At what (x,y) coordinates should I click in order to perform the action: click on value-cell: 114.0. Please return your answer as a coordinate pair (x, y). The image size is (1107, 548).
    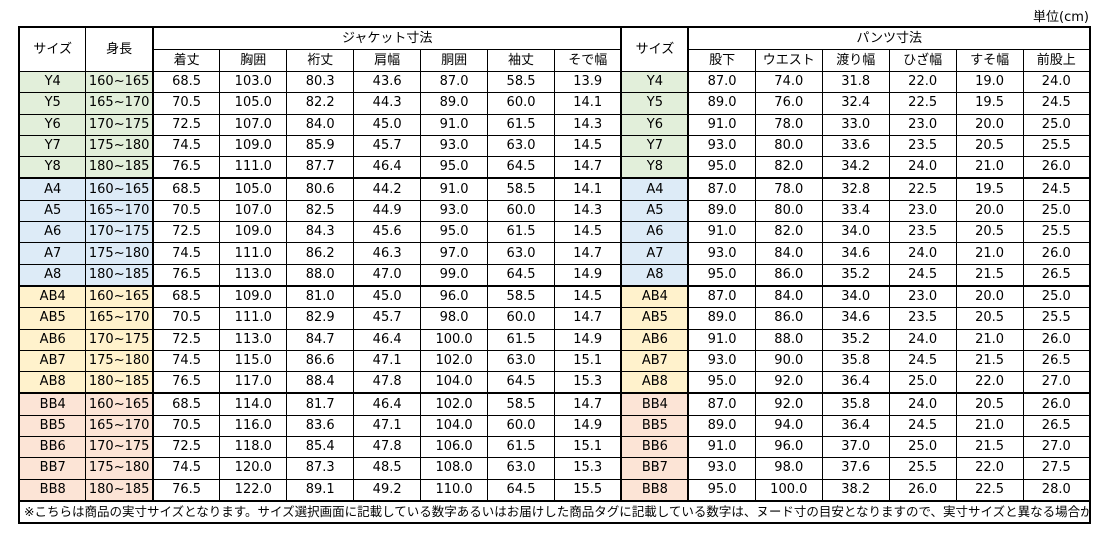
    Looking at the image, I should click on (253, 404).